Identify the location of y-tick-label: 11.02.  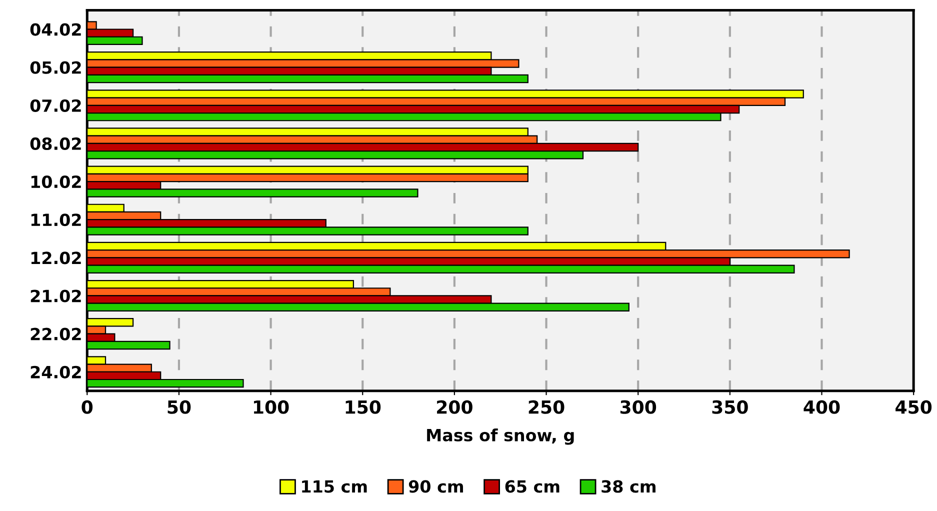
(56, 220).